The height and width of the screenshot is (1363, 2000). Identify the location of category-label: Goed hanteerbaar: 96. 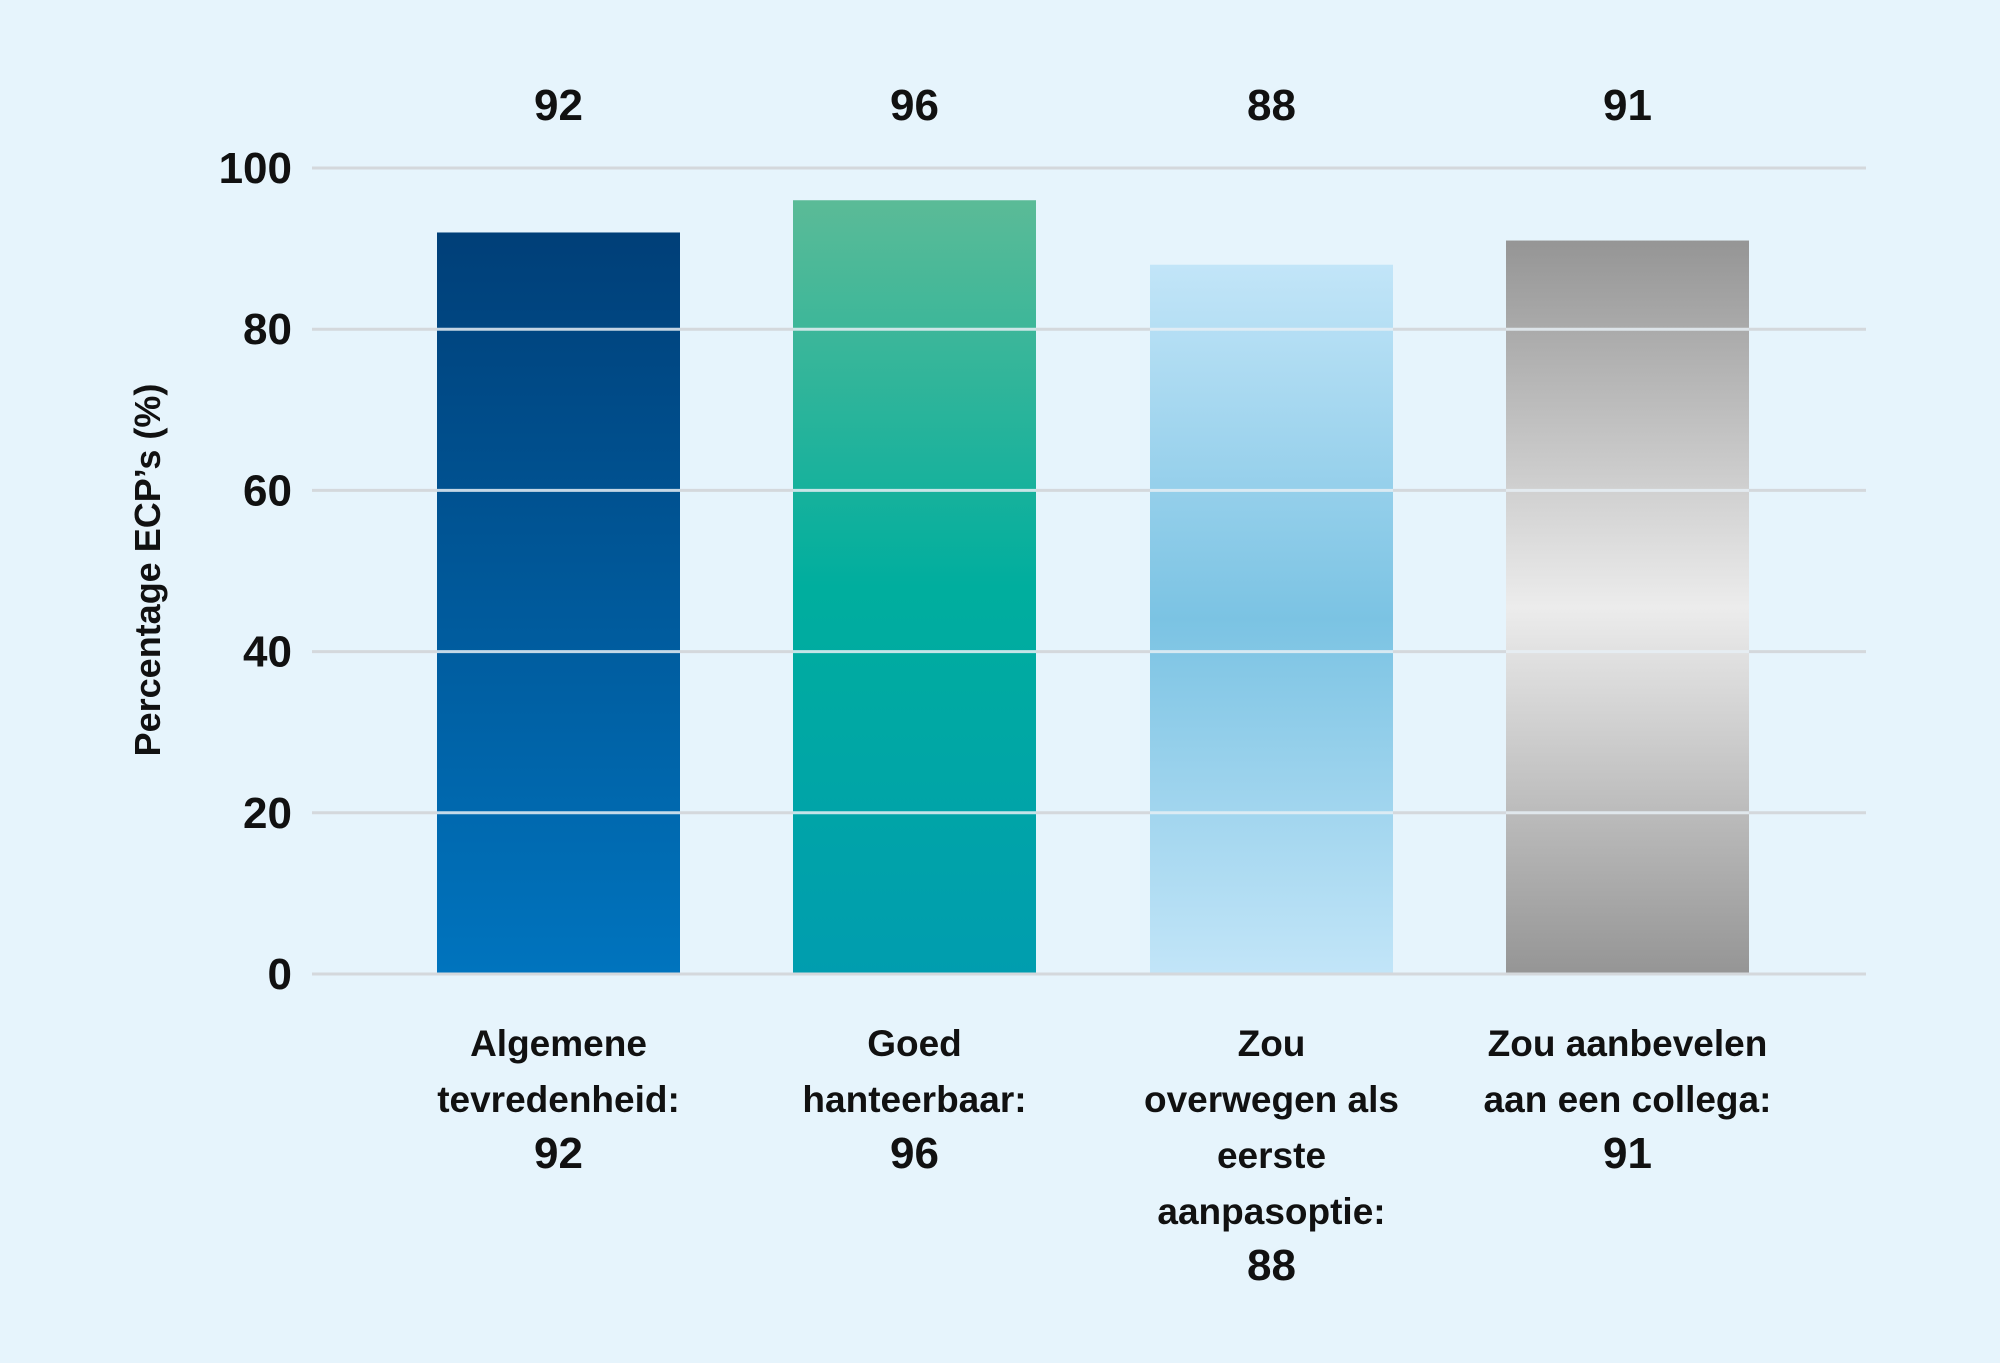
(914, 1100).